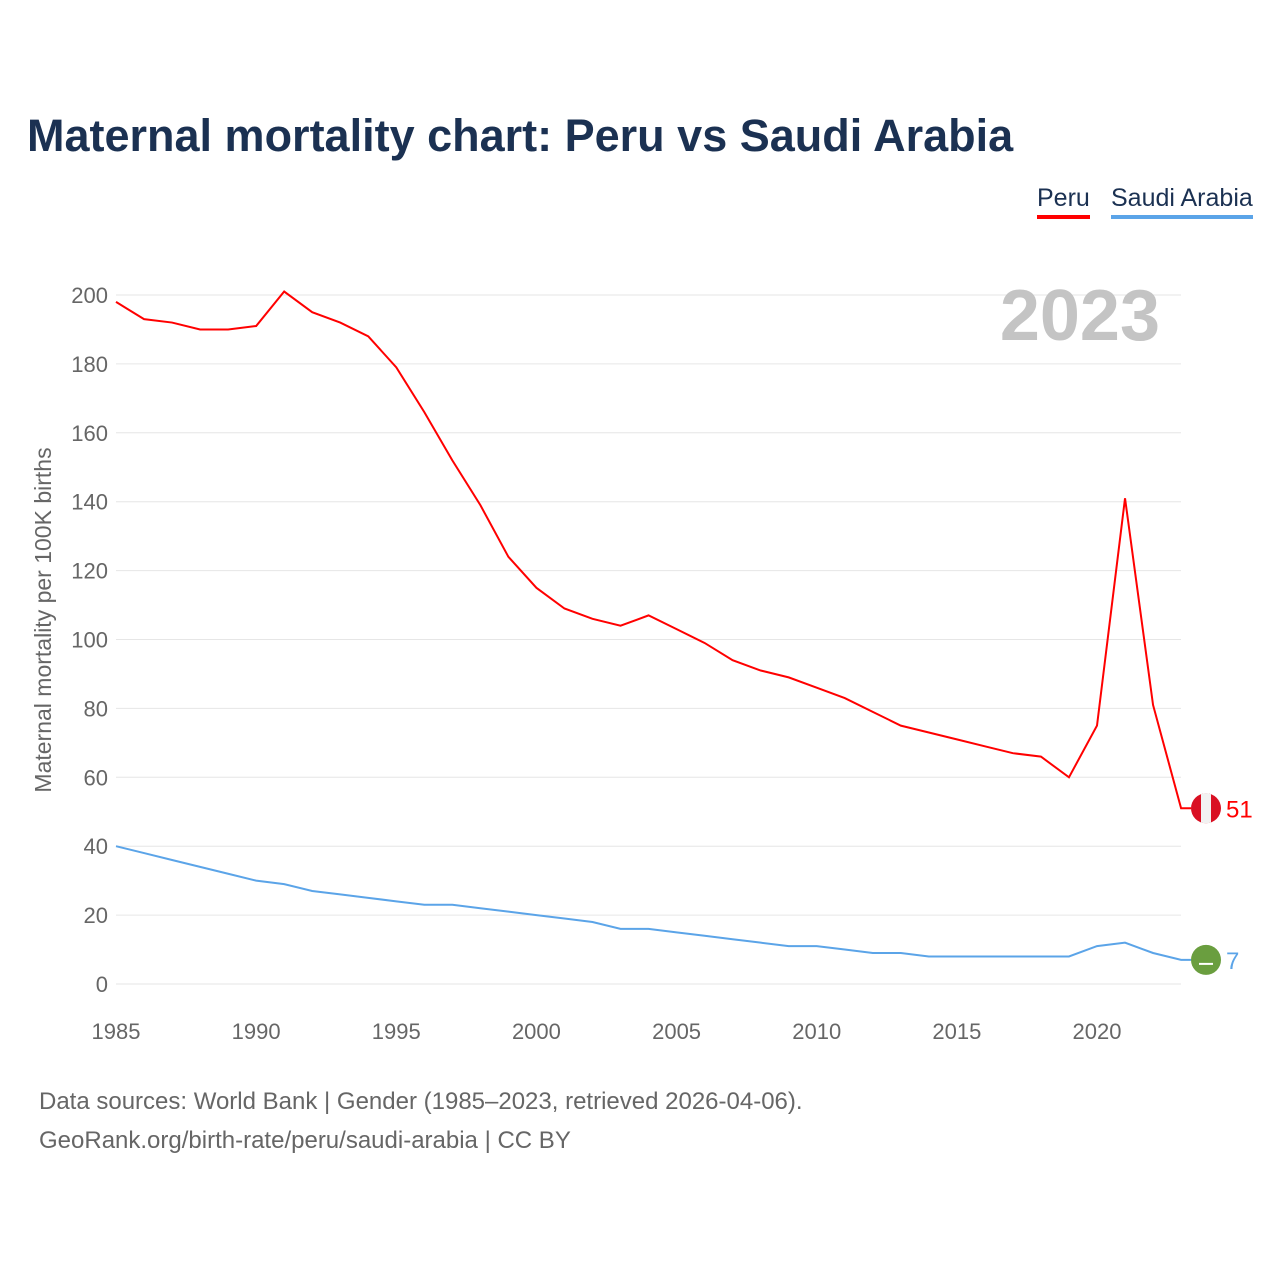 Image resolution: width=1280 pixels, height=1280 pixels. I want to click on y-tick-label: 140, so click(89, 502).